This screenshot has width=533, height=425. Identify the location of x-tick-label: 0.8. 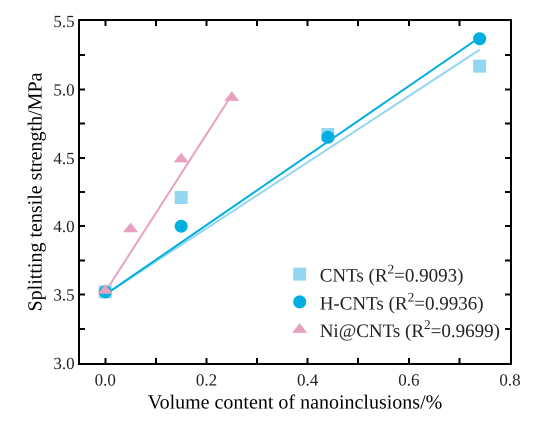
(510, 380).